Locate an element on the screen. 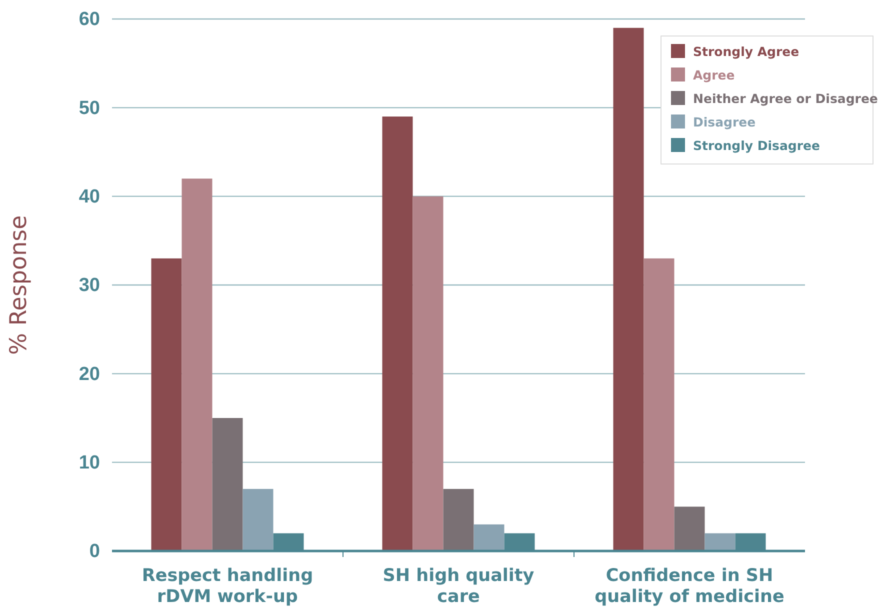 Image resolution: width=878 pixels, height=611 pixels. y-tick-label: 30 is located at coordinates (89, 285).